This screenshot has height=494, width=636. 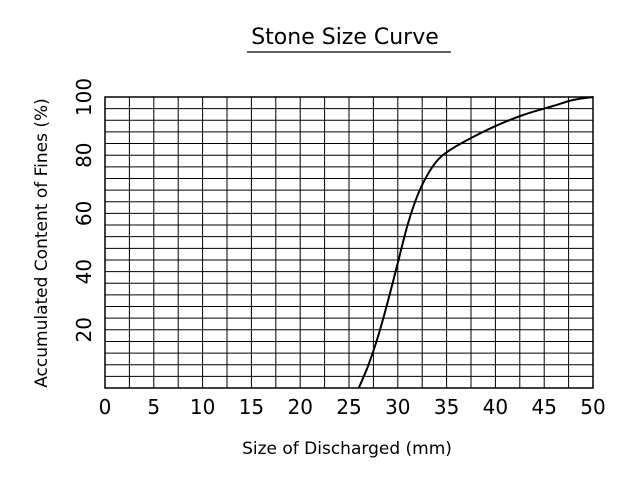 What do you see at coordinates (84, 329) in the screenshot?
I see `y-tick-label: 20` at bounding box center [84, 329].